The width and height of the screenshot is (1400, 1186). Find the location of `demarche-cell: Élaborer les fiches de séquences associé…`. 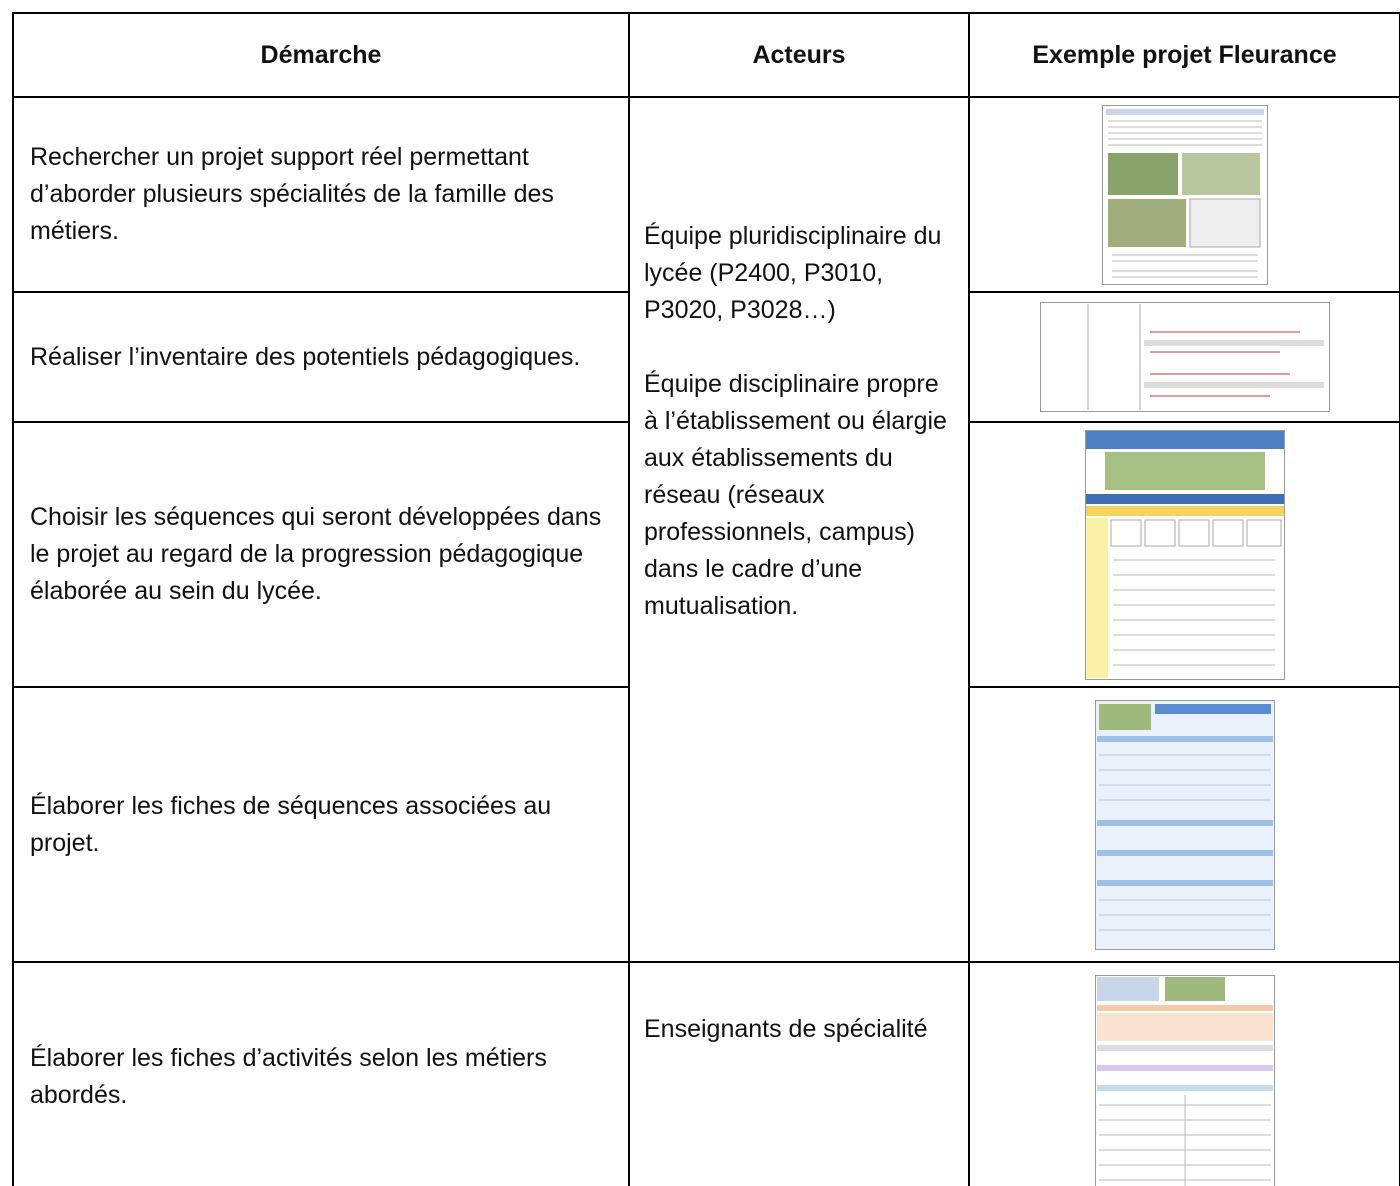

demarche-cell: Élaborer les fiches de séquences associé… is located at coordinates (321, 824).